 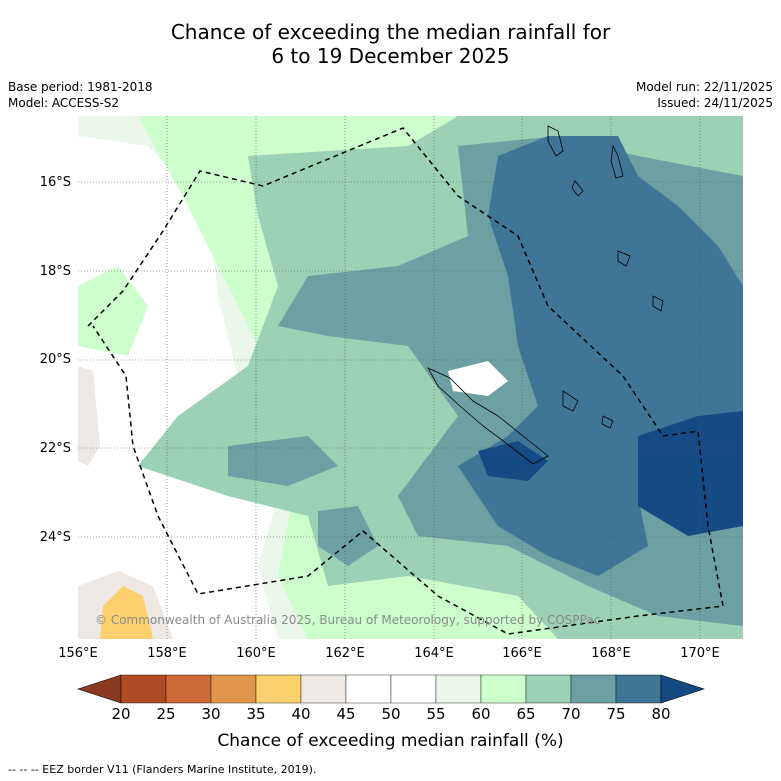 I want to click on lon-label-160e: 160°E, so click(x=256, y=653).